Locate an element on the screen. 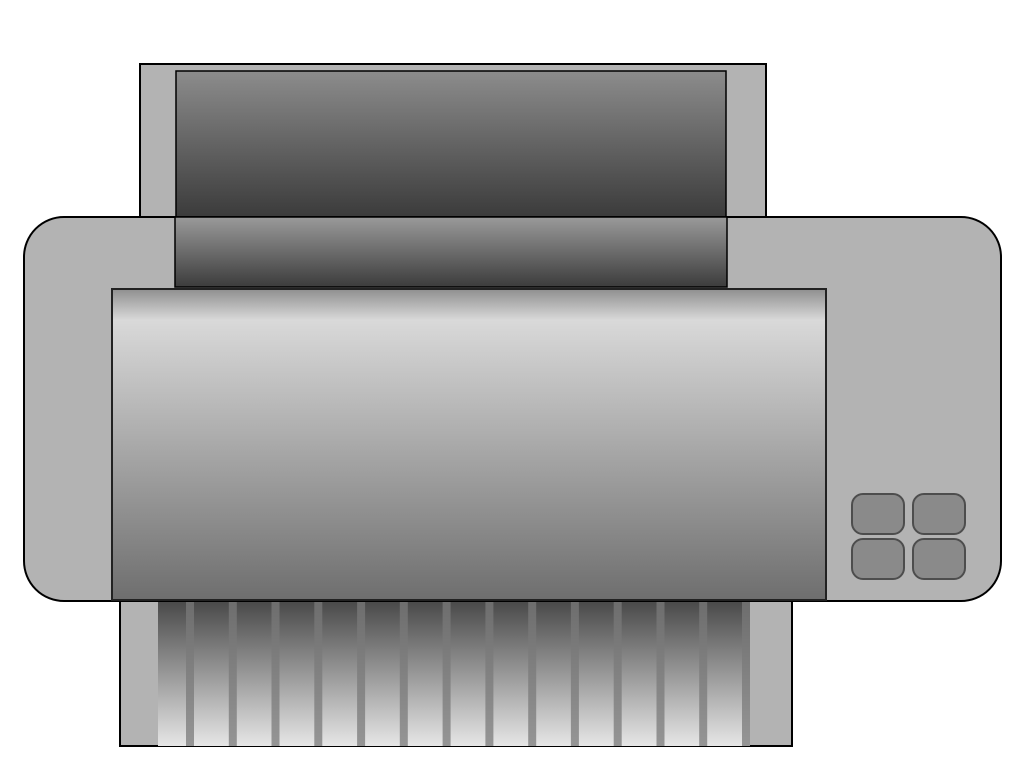 Image resolution: width=1024 pixels, height=768 pixels. control-button-bottom-right is located at coordinates (939, 559).